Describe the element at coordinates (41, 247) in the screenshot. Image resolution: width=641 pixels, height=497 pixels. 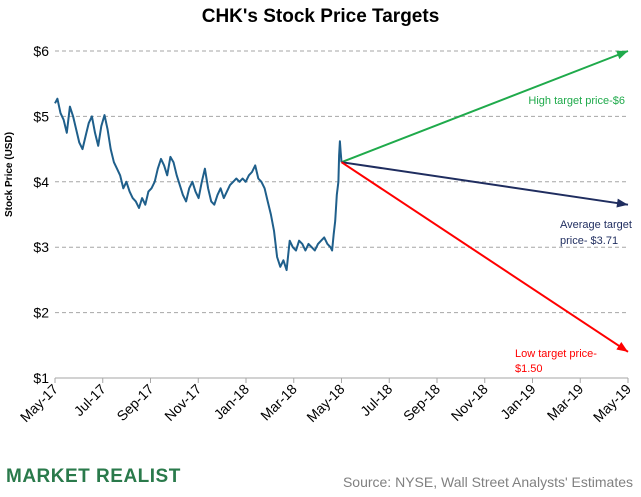
I see `y-tick-label: $3` at that location.